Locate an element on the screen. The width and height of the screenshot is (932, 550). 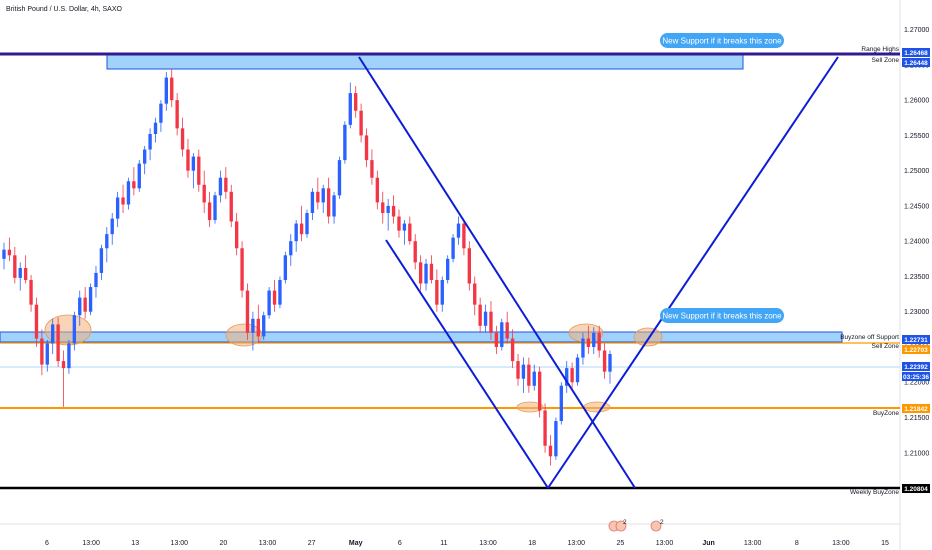
sell-zone-box is located at coordinates (425, 62).